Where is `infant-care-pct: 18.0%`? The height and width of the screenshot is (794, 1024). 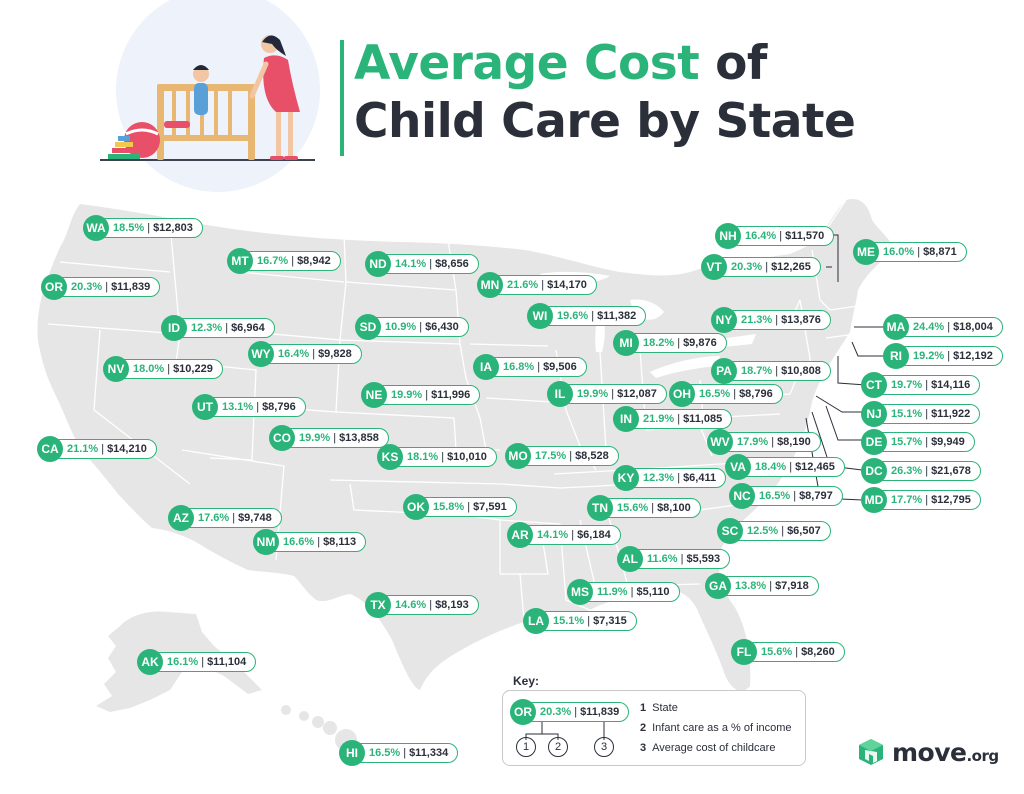 infant-care-pct: 18.0% is located at coordinates (149, 369).